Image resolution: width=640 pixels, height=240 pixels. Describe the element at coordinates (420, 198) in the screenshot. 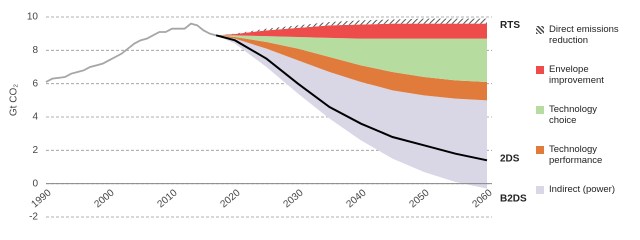

I see `x-tick-label: 2050` at that location.